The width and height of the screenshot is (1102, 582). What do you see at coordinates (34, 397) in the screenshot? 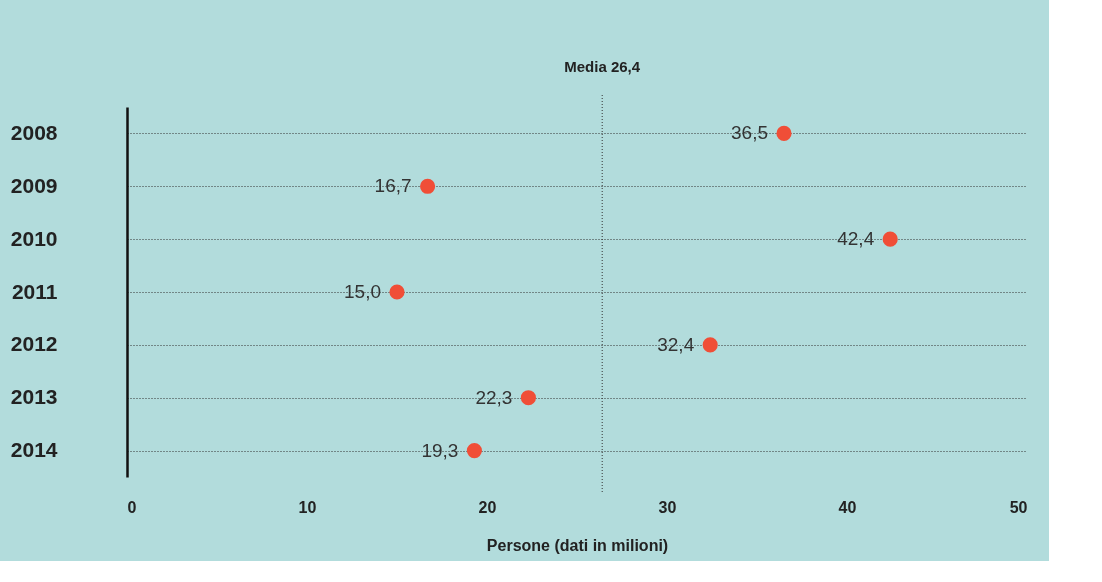
I see `y-tick-label: 2013` at bounding box center [34, 397].